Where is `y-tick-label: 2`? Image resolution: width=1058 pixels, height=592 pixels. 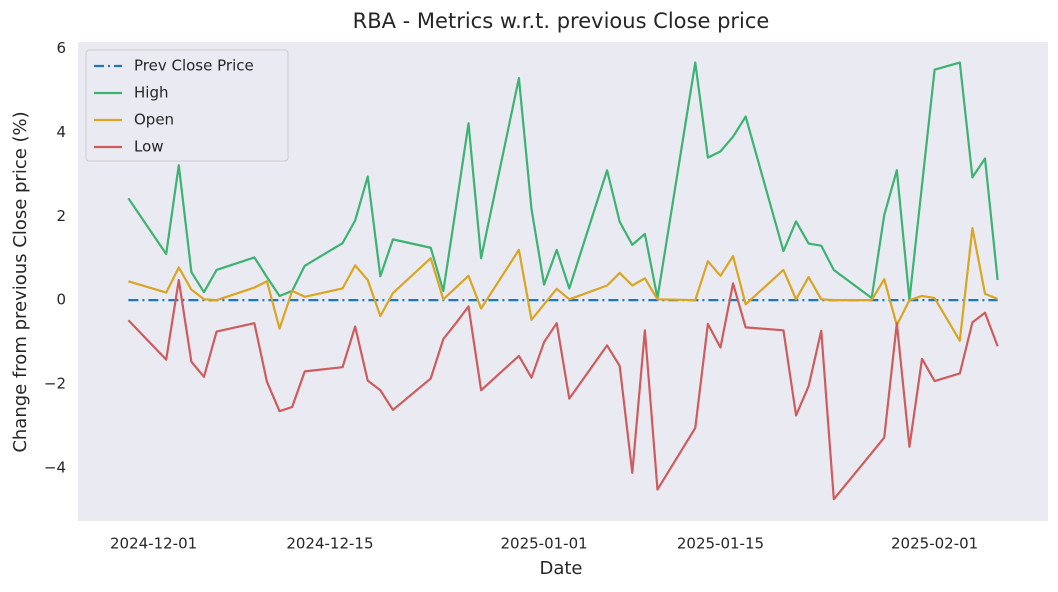
y-tick-label: 2 is located at coordinates (61, 216).